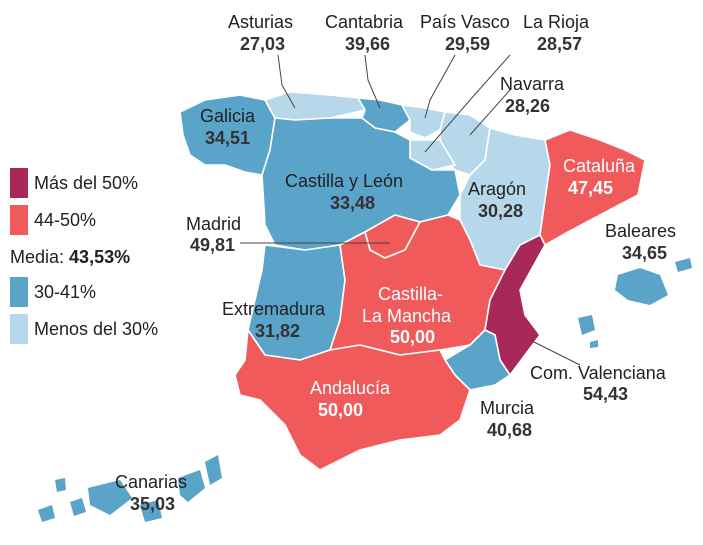  I want to click on label-galicia: Galicia, so click(228, 116).